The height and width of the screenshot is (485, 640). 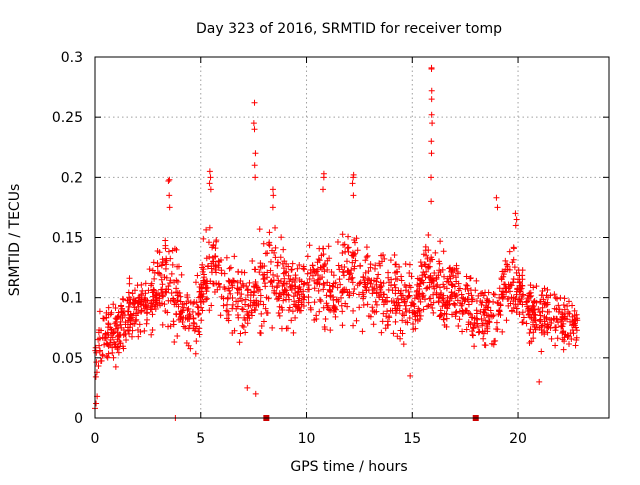 What do you see at coordinates (348, 467) in the screenshot?
I see `x-axis-label: GPS time / hours` at bounding box center [348, 467].